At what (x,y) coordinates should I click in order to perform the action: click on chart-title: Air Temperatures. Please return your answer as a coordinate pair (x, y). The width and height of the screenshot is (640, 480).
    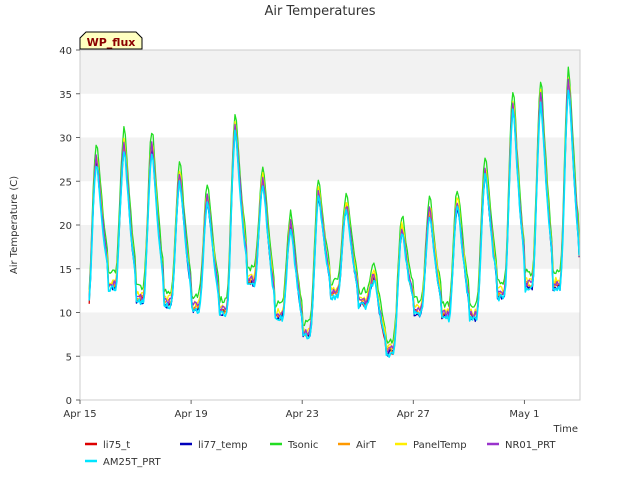
    Looking at the image, I should click on (319, 11).